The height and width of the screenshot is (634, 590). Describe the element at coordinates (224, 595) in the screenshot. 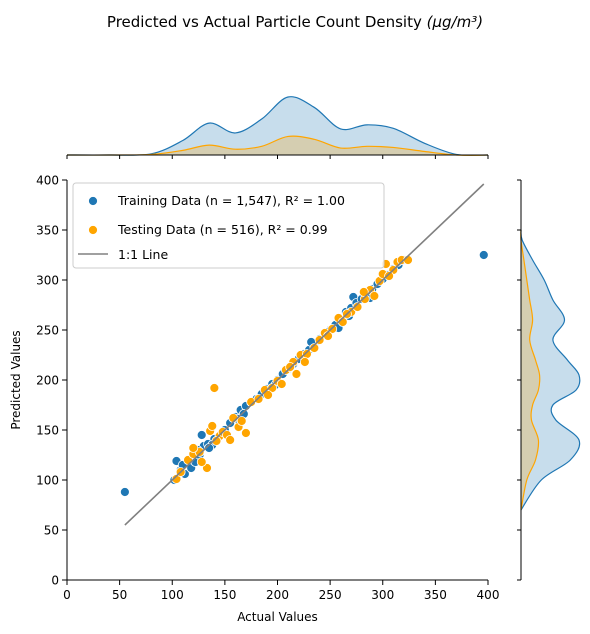

I see `x-tick-label-150: 150` at that location.